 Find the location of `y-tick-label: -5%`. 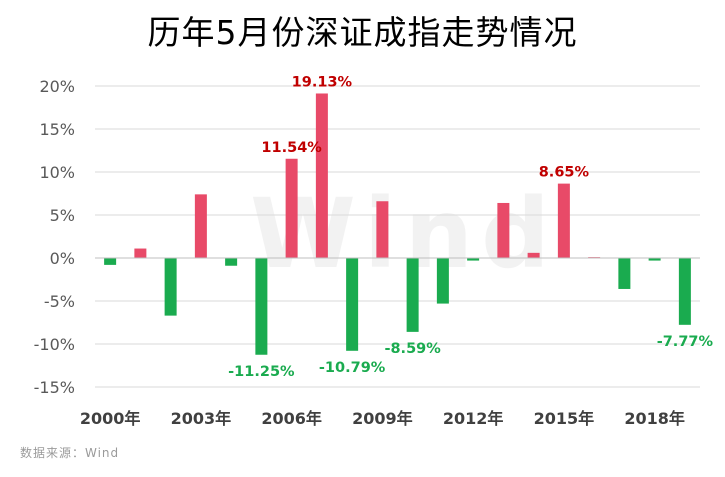

y-tick-label: -5% is located at coordinates (59, 301).